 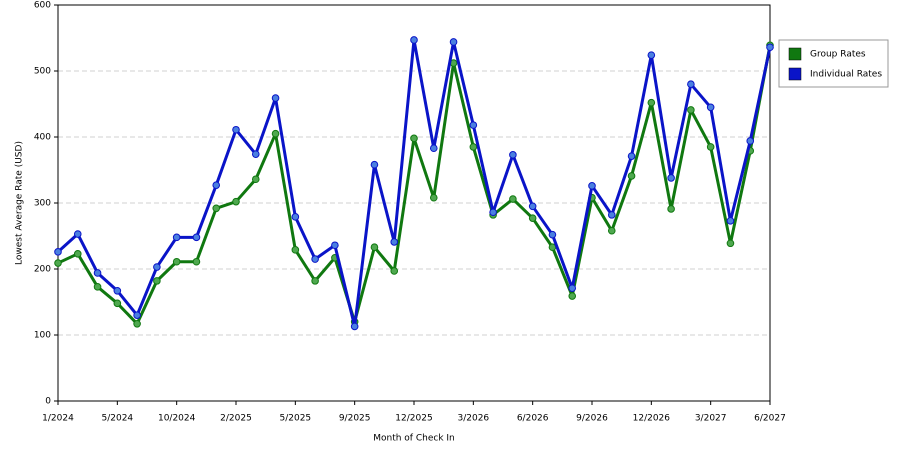 What do you see at coordinates (846, 75) in the screenshot?
I see `legend-label: Individual Rates` at bounding box center [846, 75].